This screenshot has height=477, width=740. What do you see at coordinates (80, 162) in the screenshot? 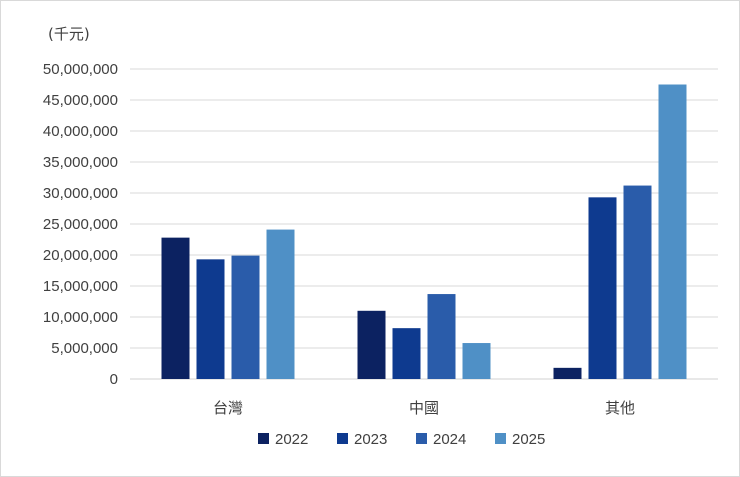
I see `y-tick-label: 35,000,000` at bounding box center [80, 162].